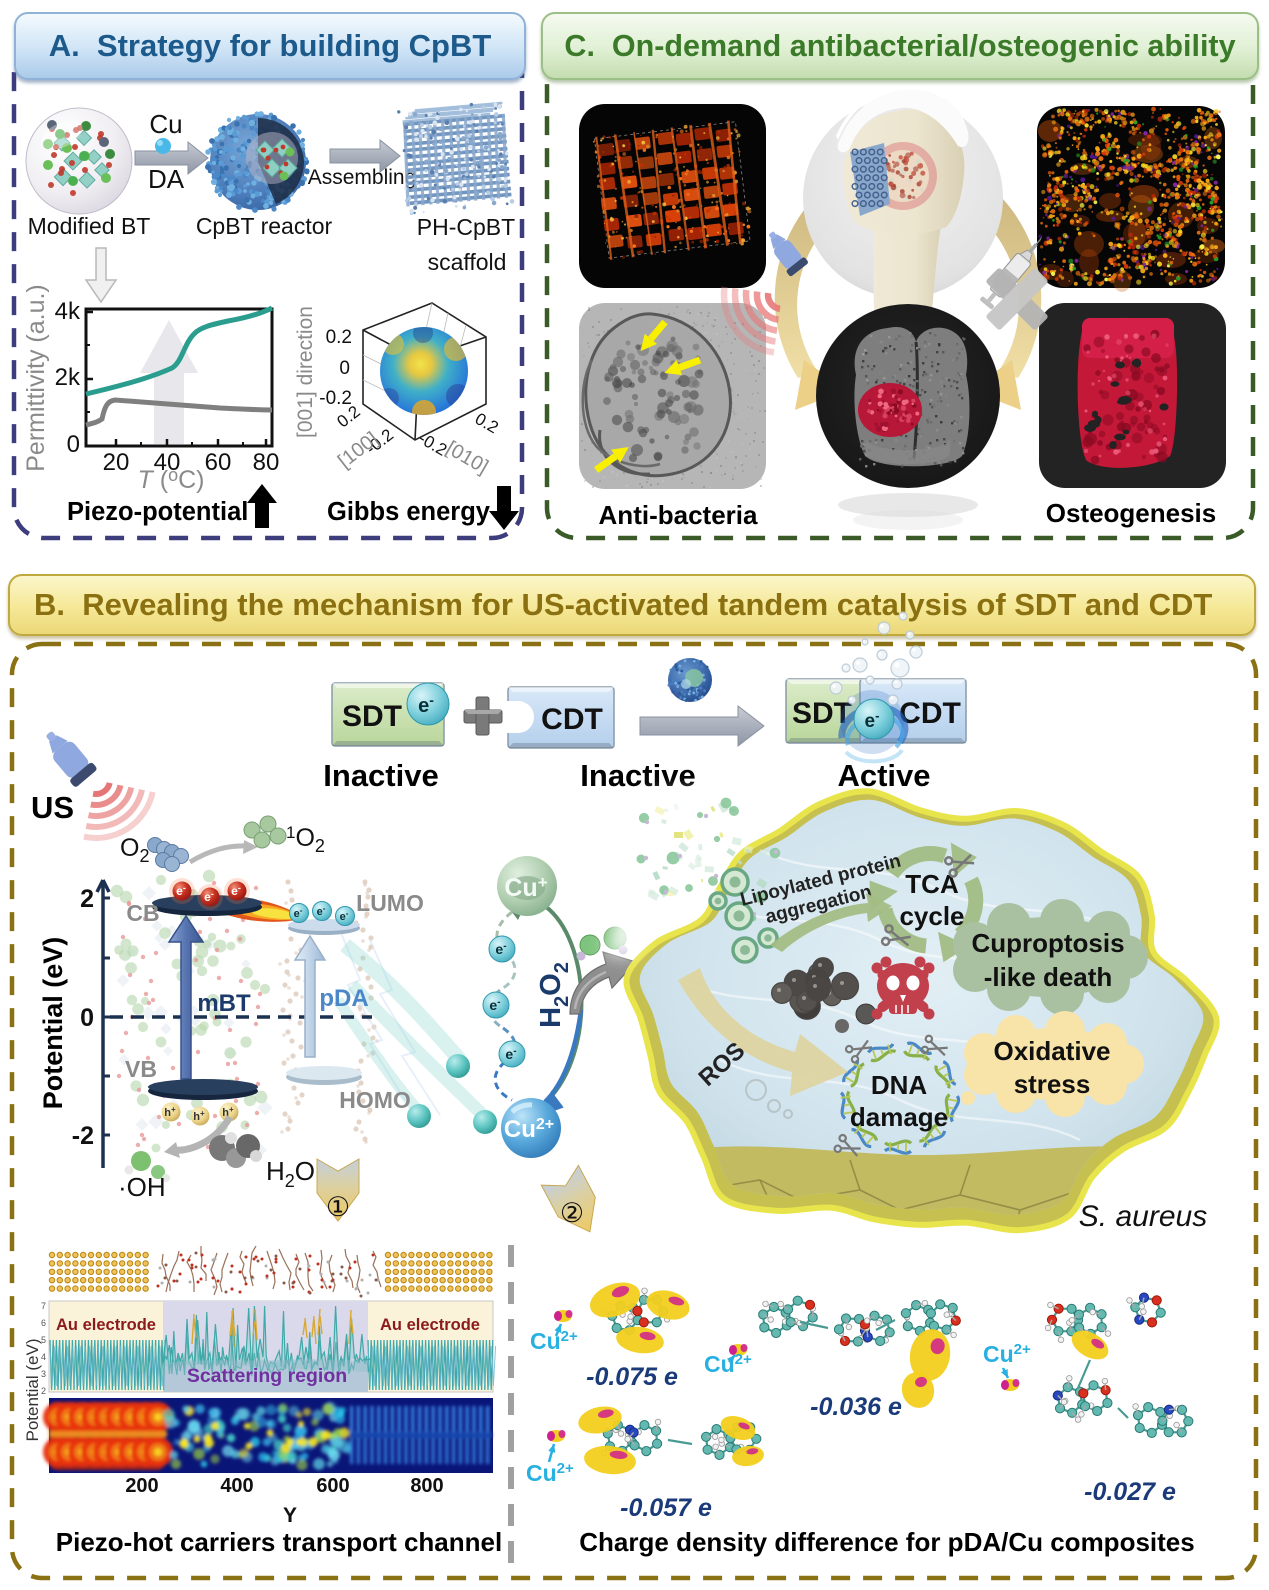  Describe the element at coordinates (218, 462) in the screenshot. I see `svg-text: 60` at that location.